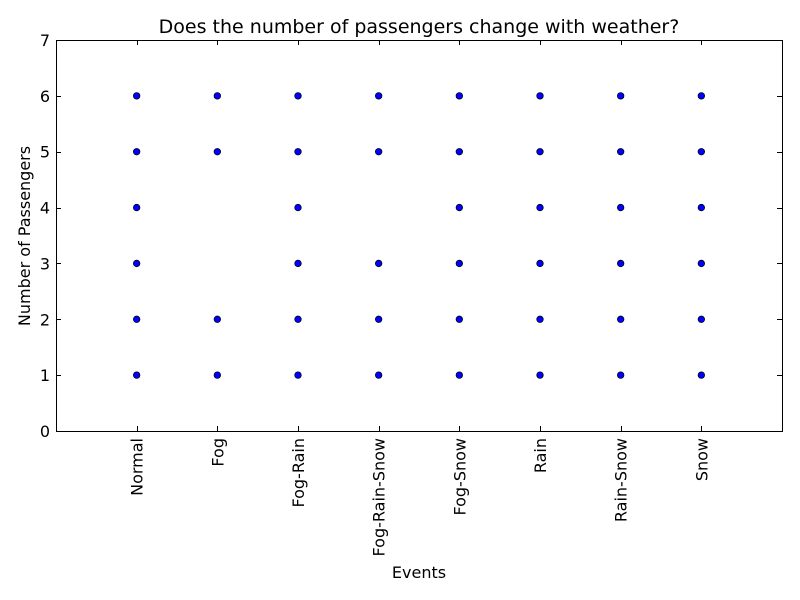 Image resolution: width=800 pixels, height=600 pixels. What do you see at coordinates (379, 497) in the screenshot?
I see `x-tick-label: Fog-Rain-Snow` at bounding box center [379, 497].